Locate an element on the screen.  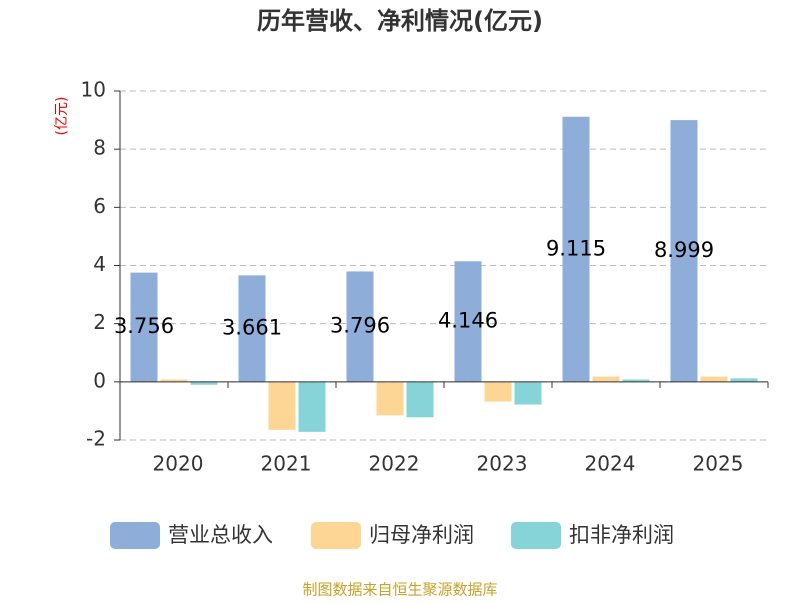
data-label: 3.796 is located at coordinates (360, 326).